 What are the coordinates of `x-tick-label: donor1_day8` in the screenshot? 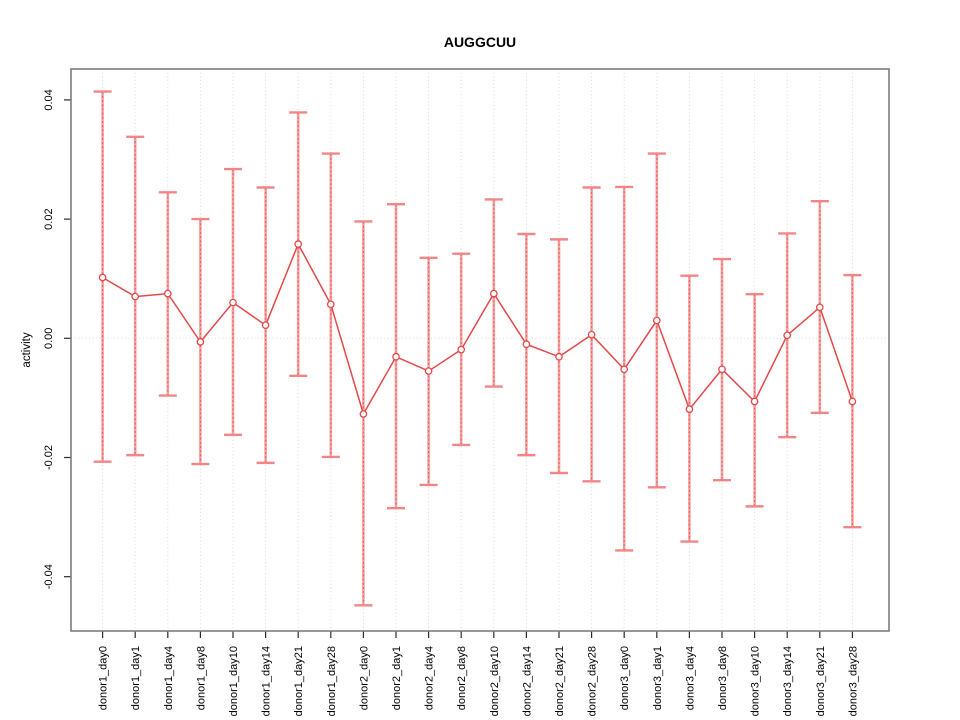 It's located at (201, 678).